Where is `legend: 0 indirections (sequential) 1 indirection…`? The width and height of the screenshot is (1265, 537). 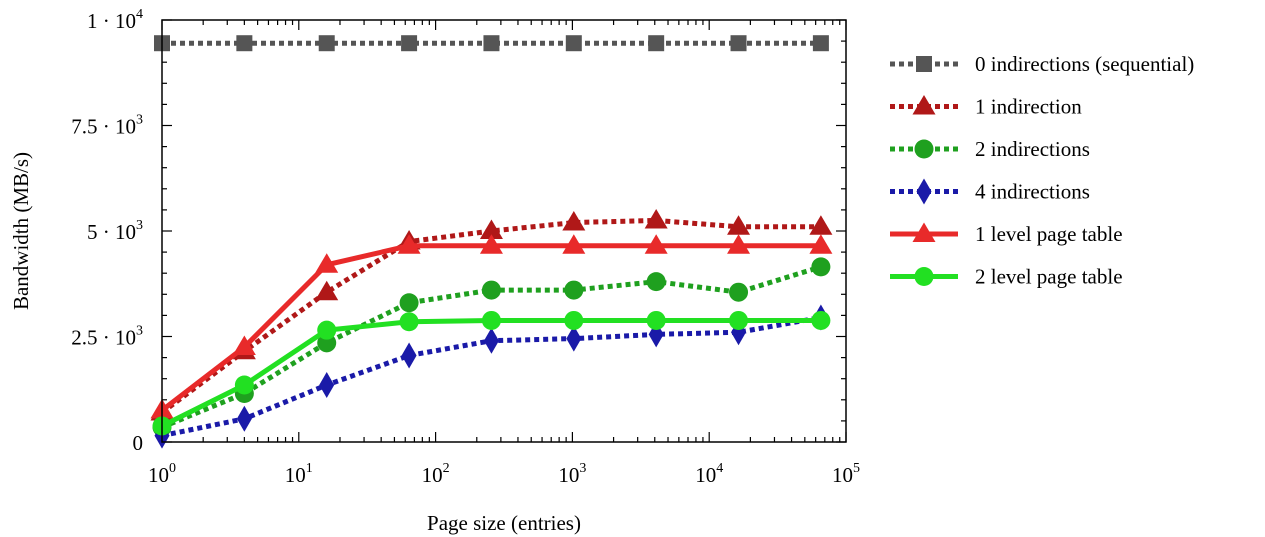 legend: 0 indirections (sequential) 1 indirection… is located at coordinates (1042, 170).